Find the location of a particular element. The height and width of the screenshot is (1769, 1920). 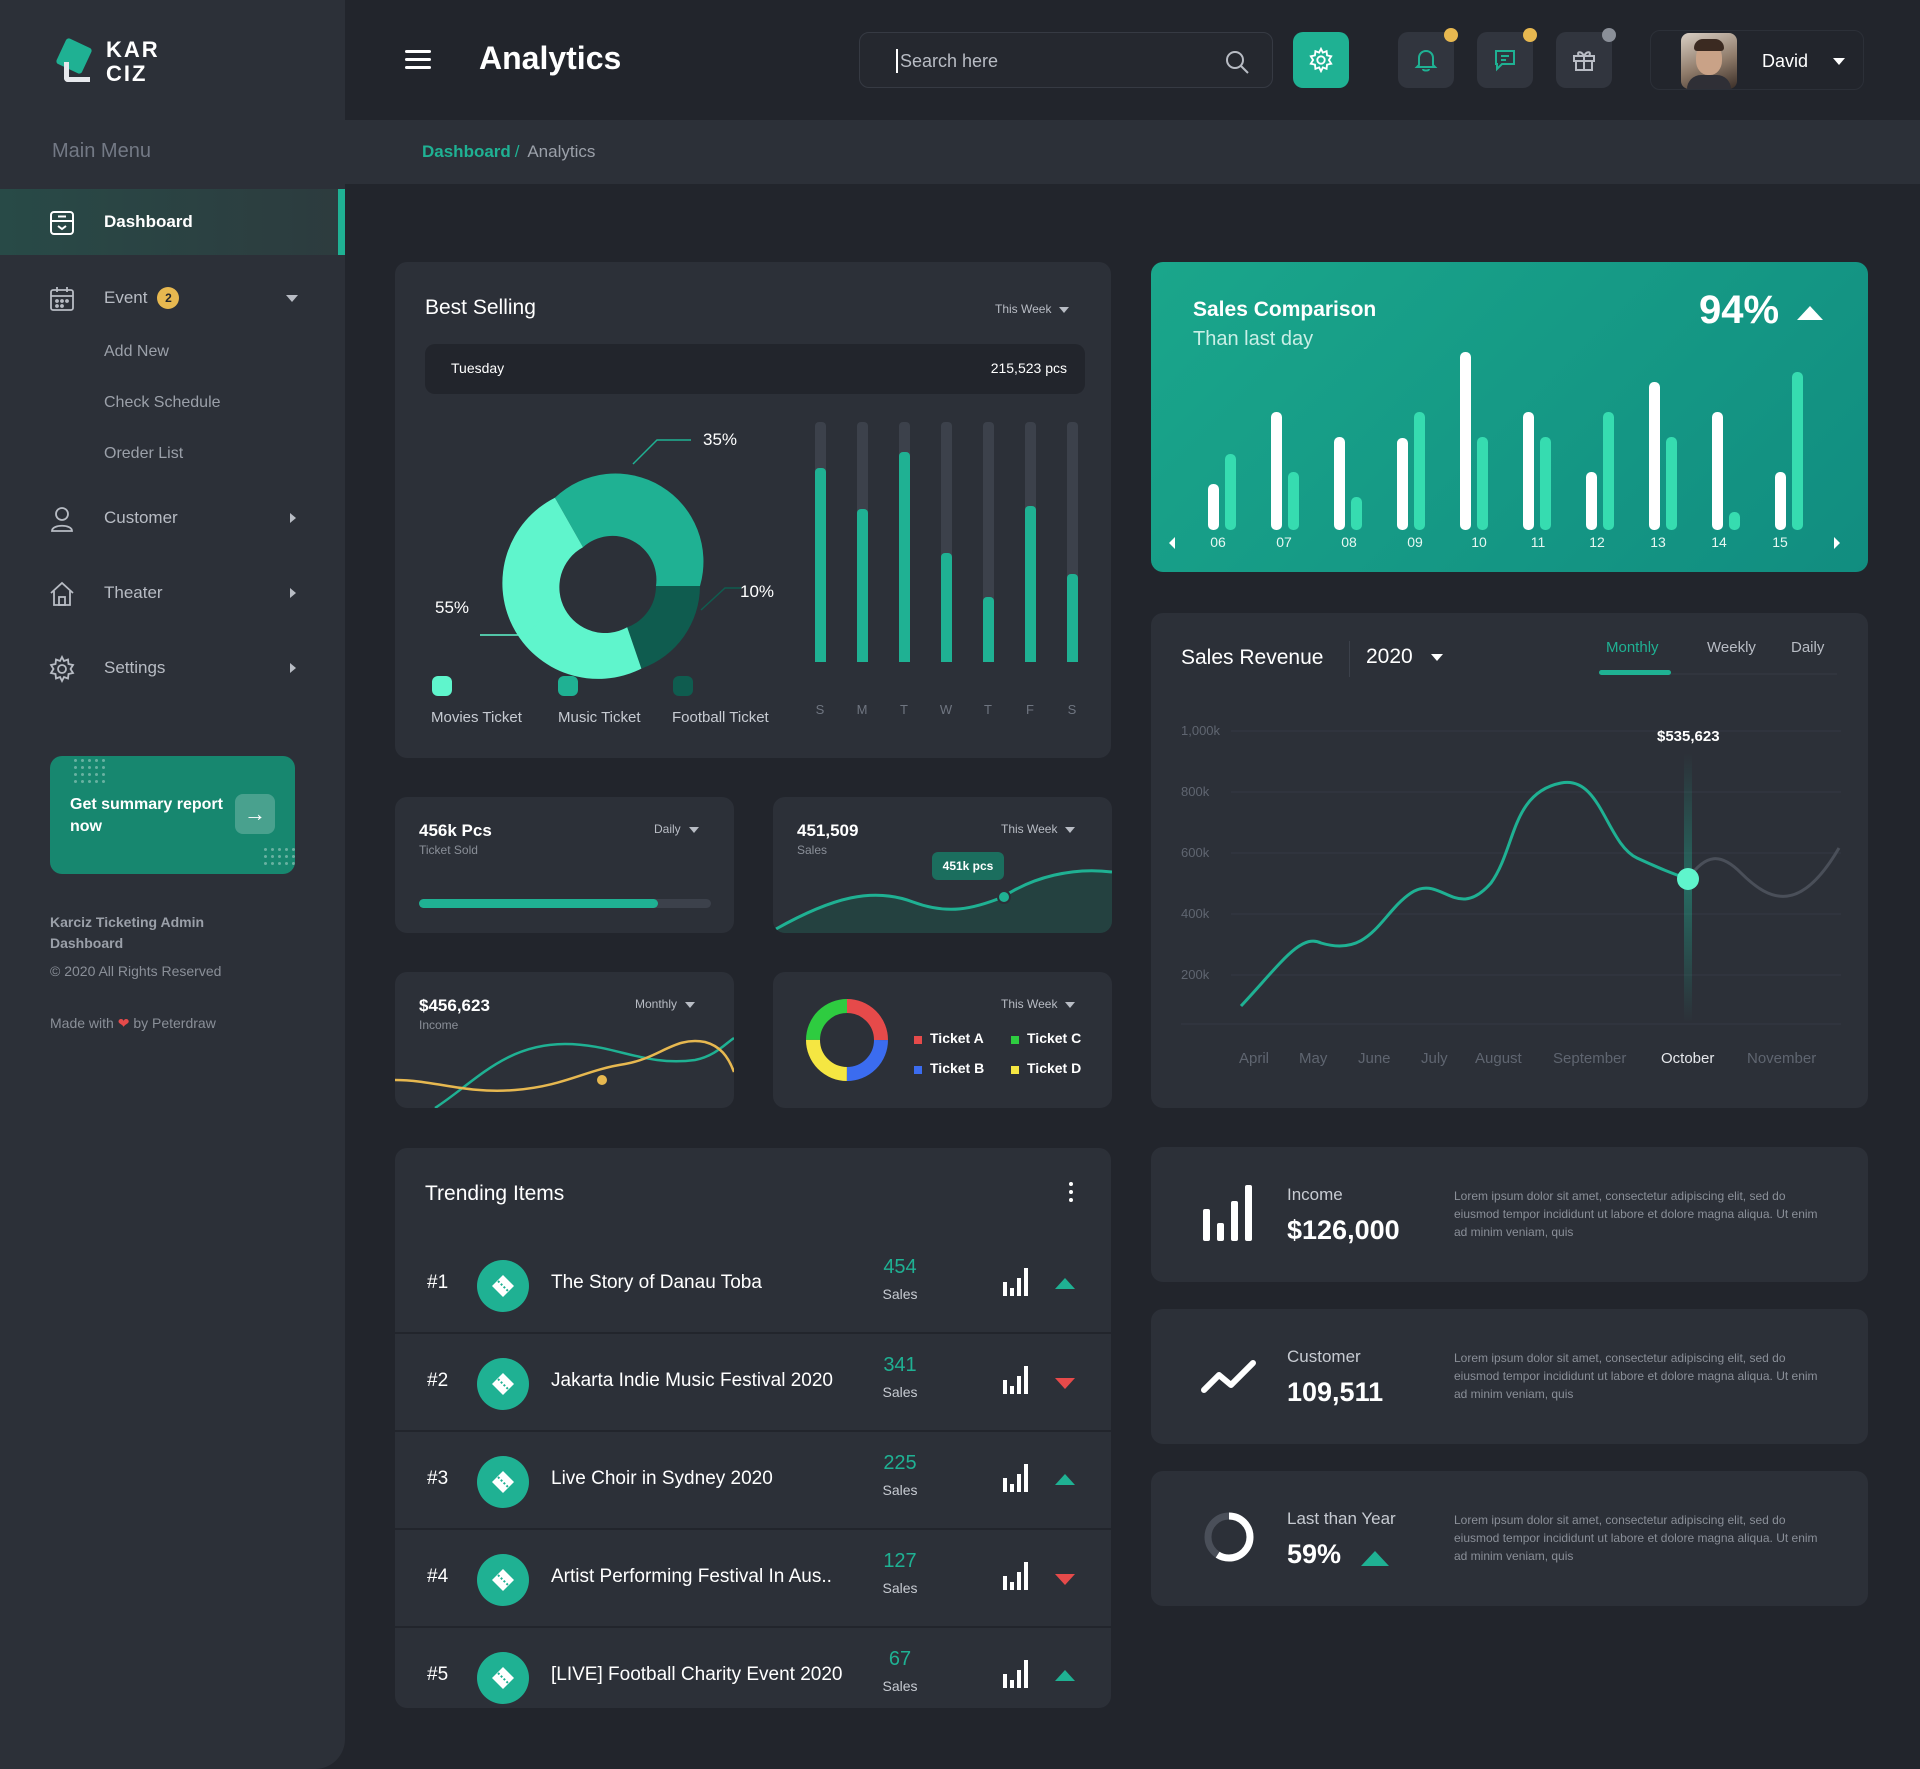

settings-button is located at coordinates (1321, 60).